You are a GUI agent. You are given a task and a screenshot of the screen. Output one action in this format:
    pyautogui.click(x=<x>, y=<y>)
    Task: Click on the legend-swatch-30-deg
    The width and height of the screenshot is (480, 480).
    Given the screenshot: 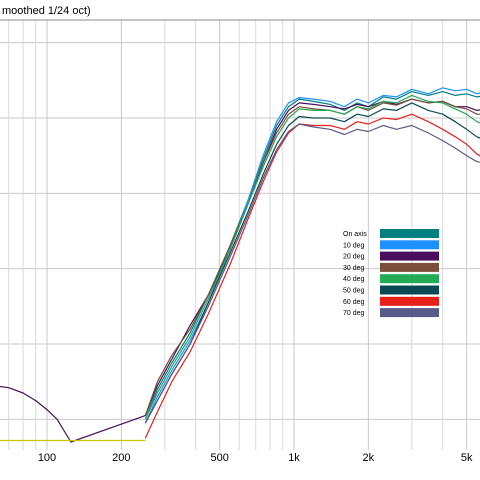 What is the action you would take?
    pyautogui.click(x=409, y=267)
    